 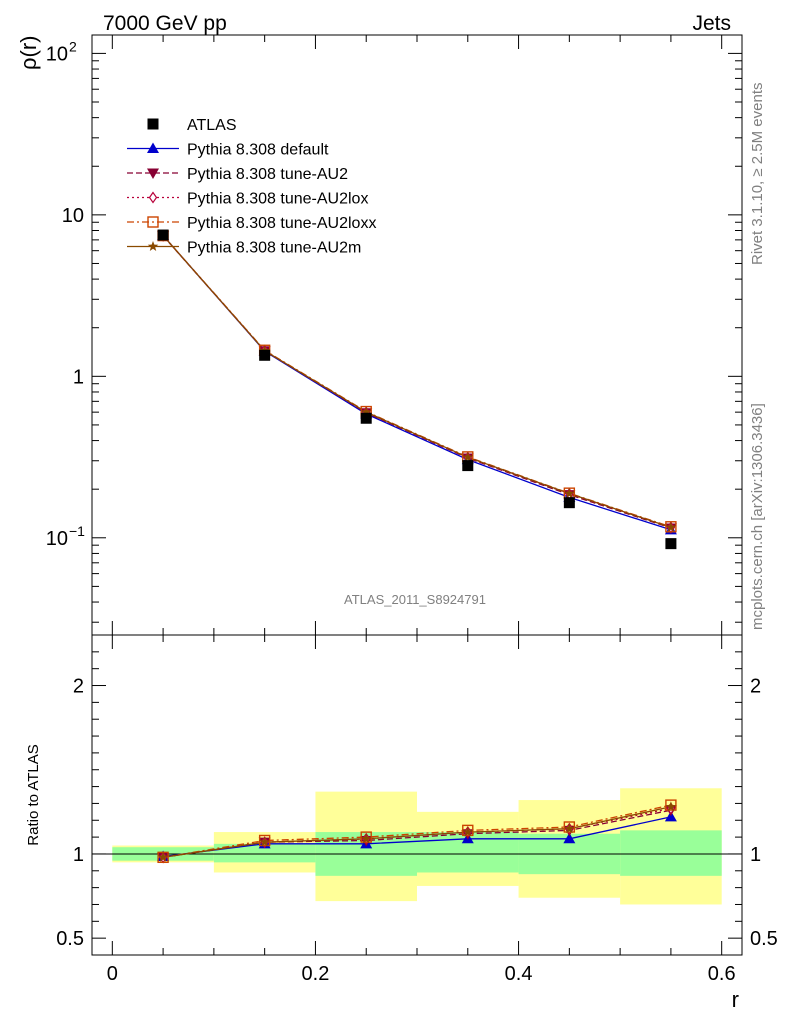 I want to click on ratio-y-tick-label: 1, so click(x=78, y=855).